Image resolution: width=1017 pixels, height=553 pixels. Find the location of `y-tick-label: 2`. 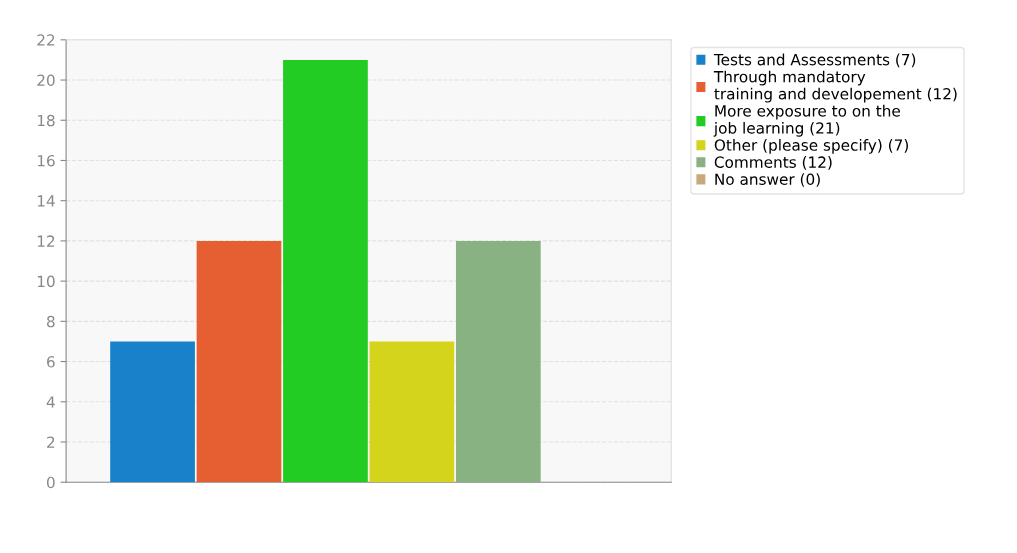

y-tick-label: 2 is located at coordinates (51, 442).